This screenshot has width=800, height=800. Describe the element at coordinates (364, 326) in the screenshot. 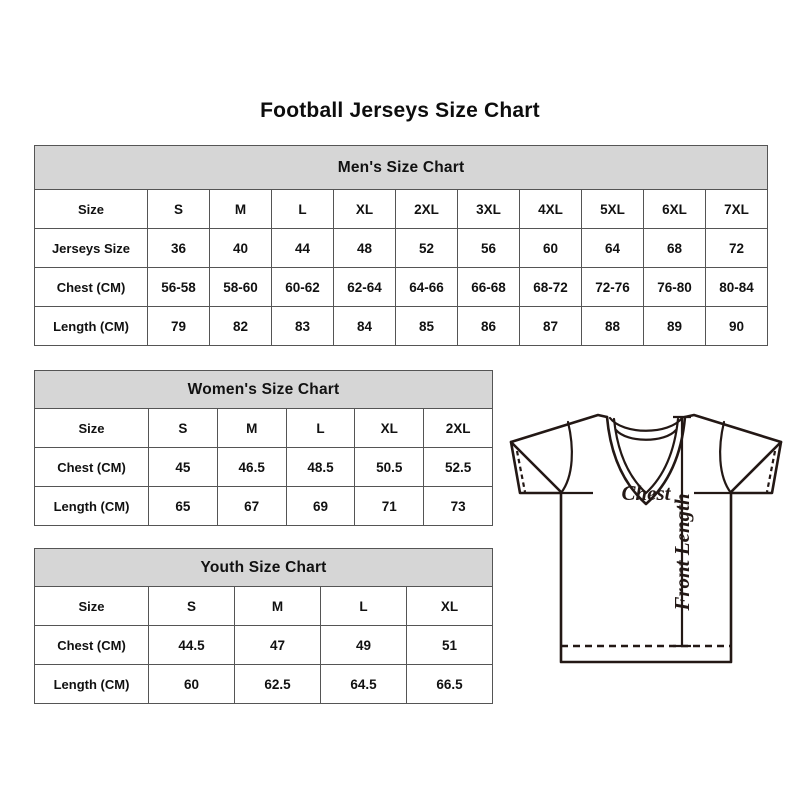

I see `table-cell: 84` at that location.